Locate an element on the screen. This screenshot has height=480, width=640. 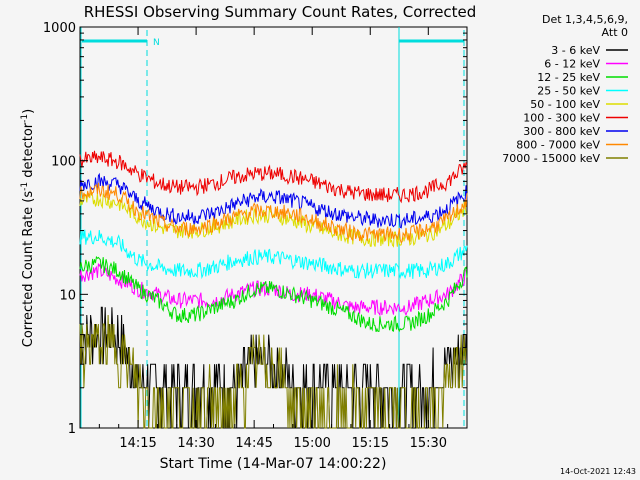
legend-label-0: 3 - 6 keV is located at coordinates (575, 50).